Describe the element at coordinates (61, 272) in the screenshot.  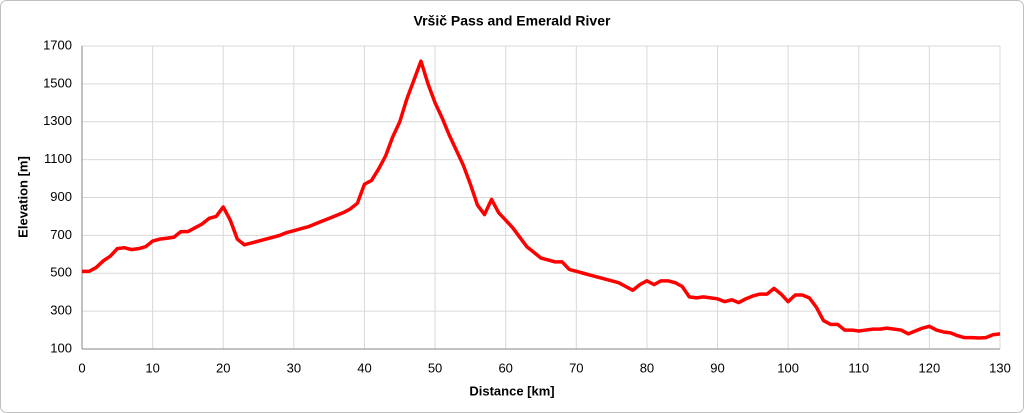
I see `y-tick-label: 500` at that location.